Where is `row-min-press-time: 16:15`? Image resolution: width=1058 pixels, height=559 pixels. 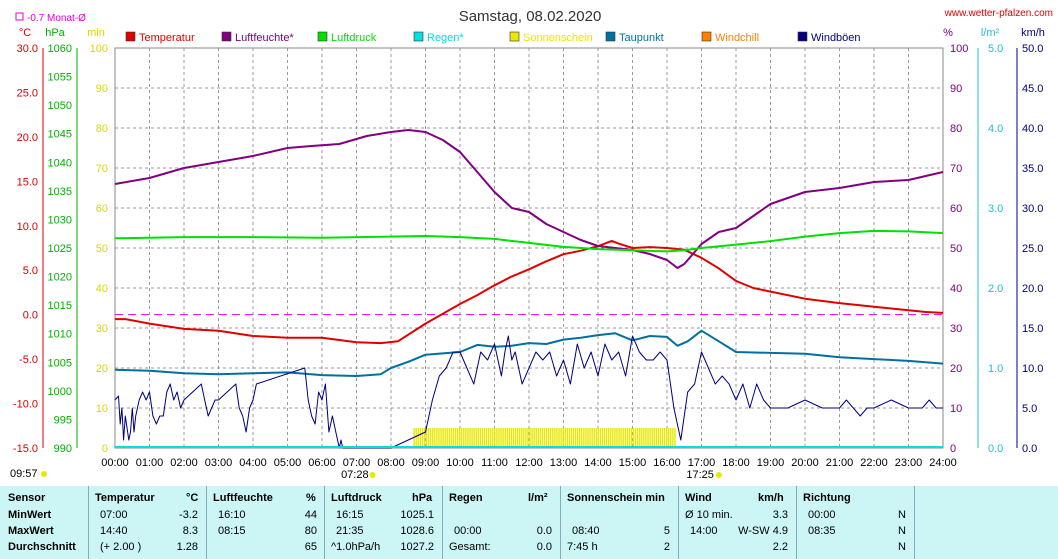 row-min-press-time: 16:15 is located at coordinates (350, 515).